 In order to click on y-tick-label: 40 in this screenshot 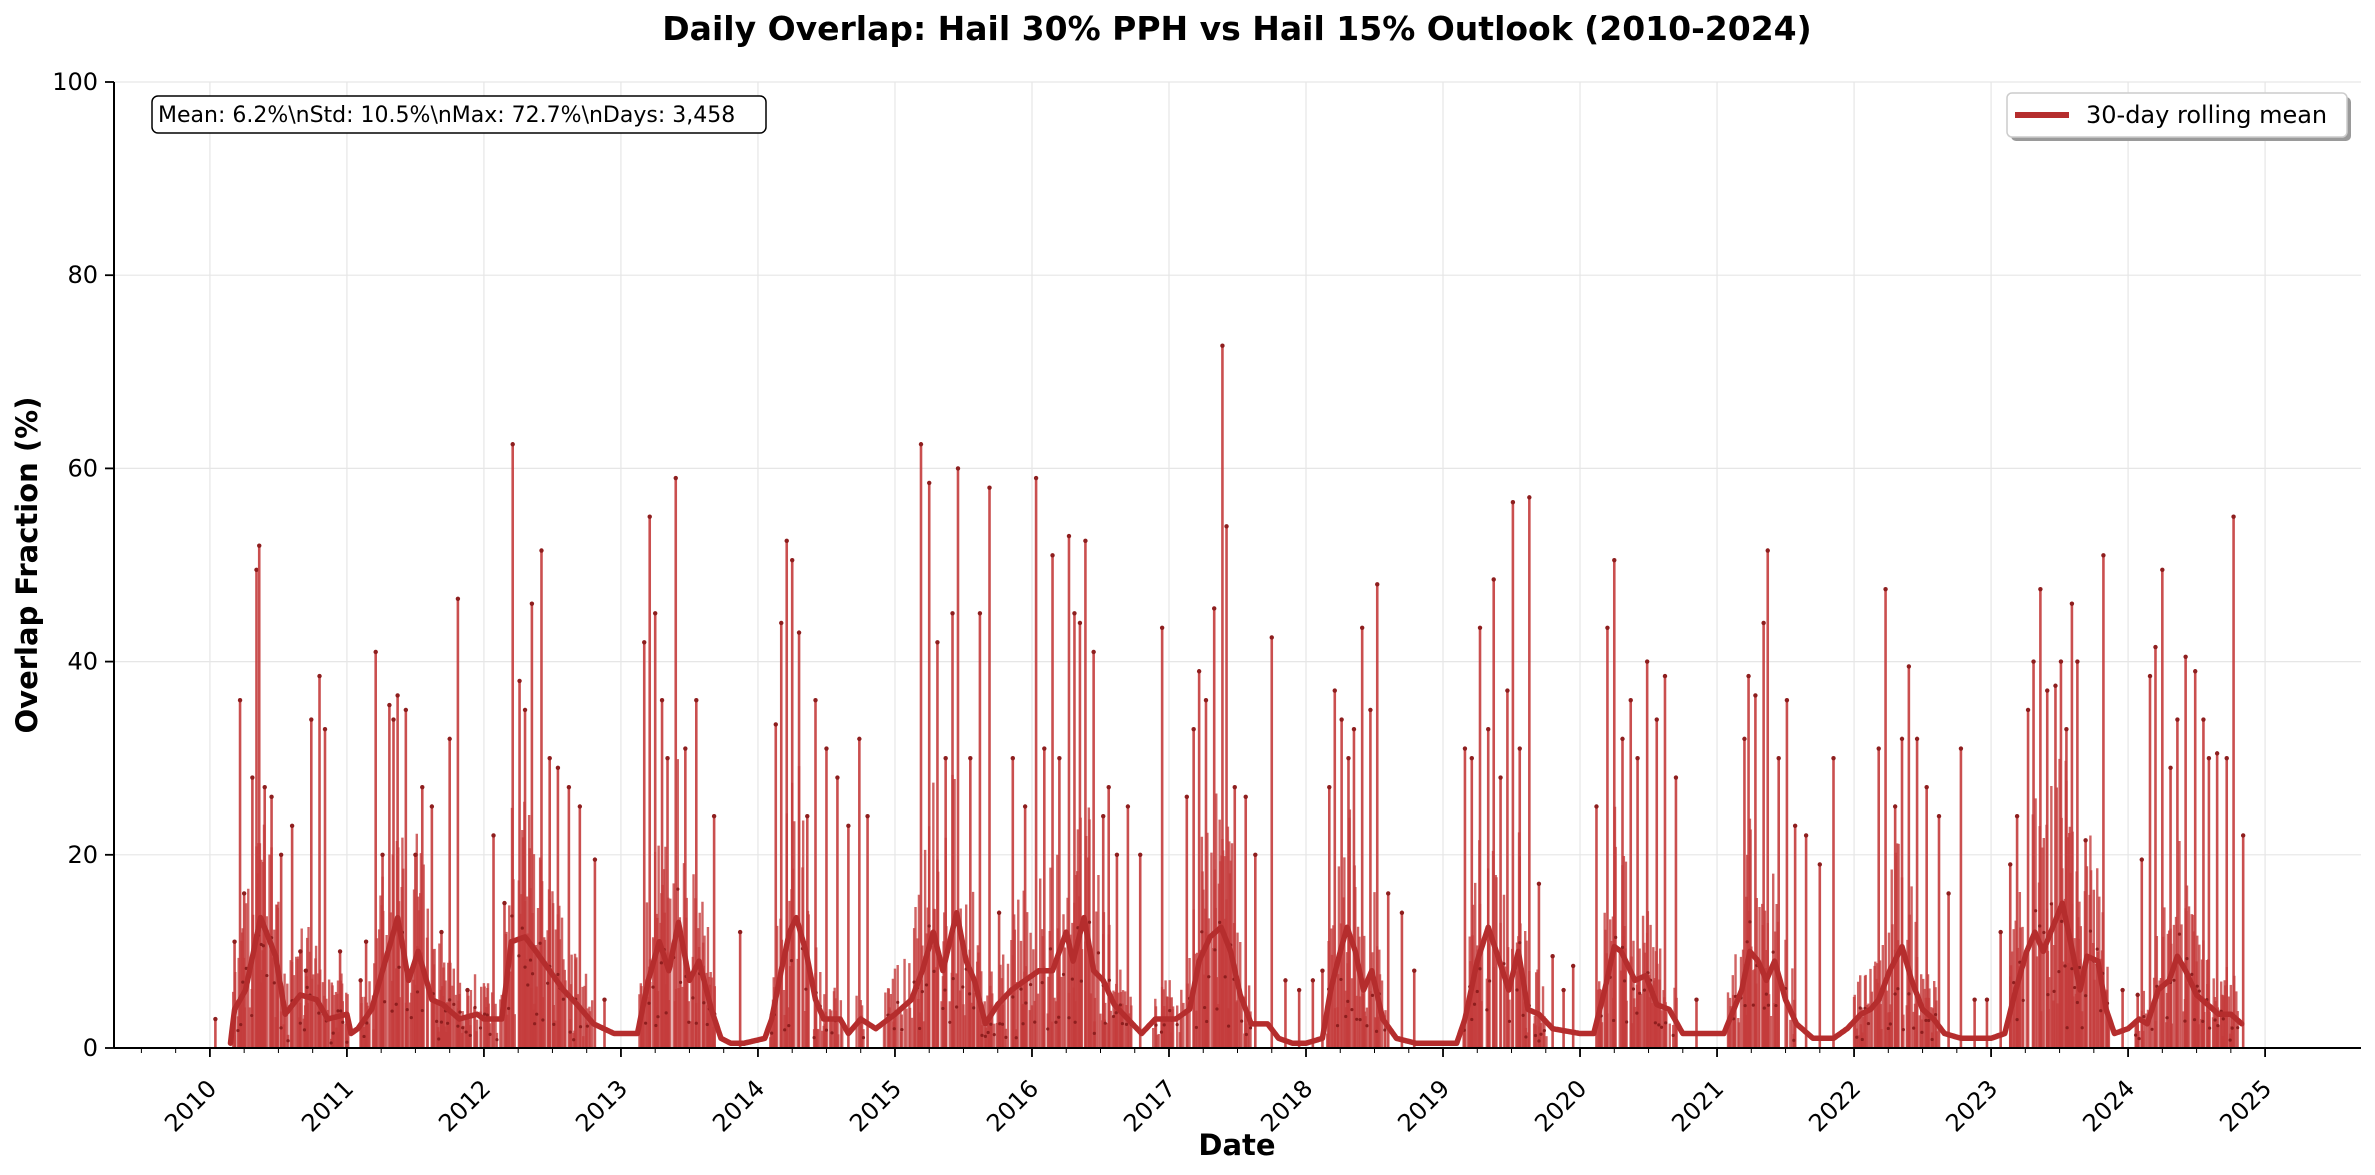, I will do `click(82, 662)`.